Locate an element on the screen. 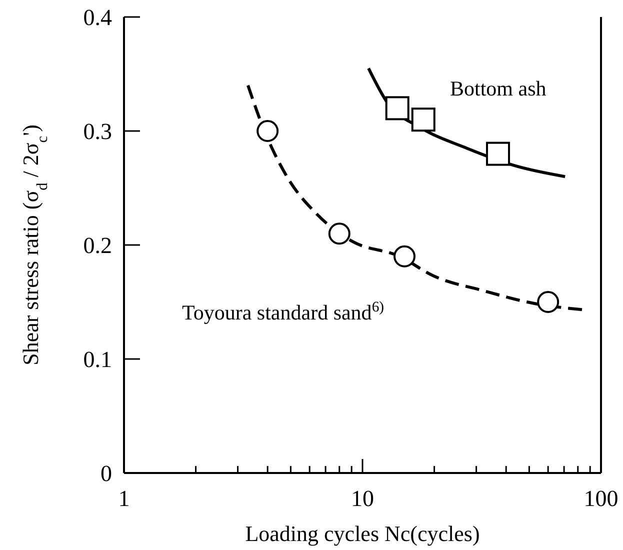 The width and height of the screenshot is (623, 550). y-tick-label: 0 is located at coordinates (106, 473).